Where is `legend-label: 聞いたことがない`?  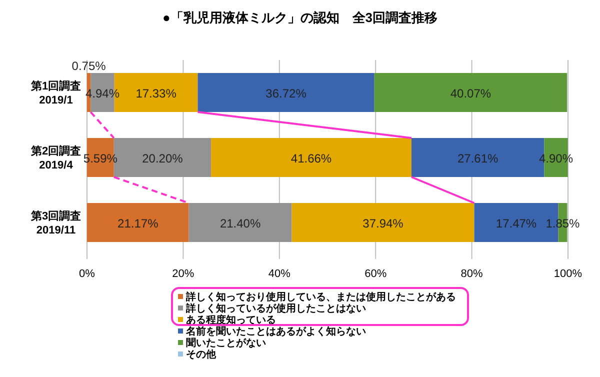
legend-label: 聞いたことがない is located at coordinates (226, 343).